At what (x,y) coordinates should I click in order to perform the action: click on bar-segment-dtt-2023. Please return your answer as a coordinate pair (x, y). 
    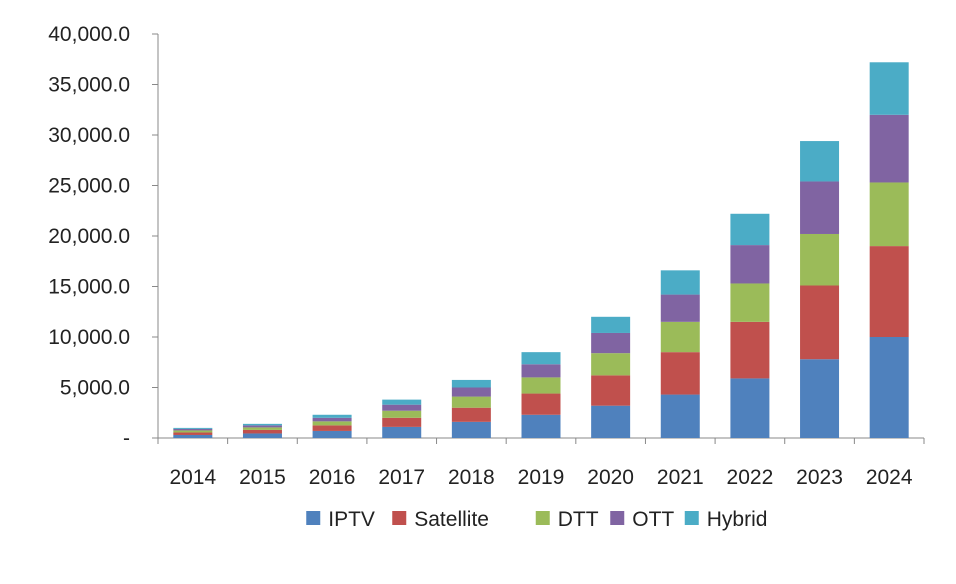
    Looking at the image, I should click on (820, 259).